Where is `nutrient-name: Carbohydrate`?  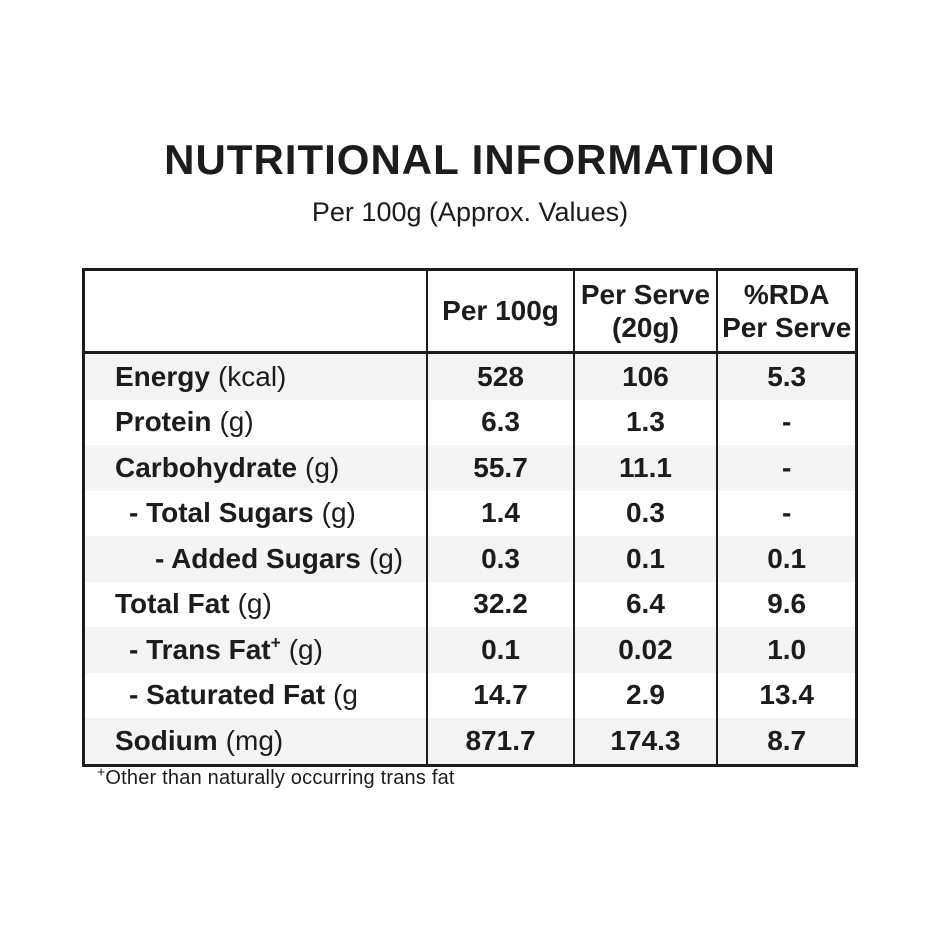
nutrient-name: Carbohydrate is located at coordinates (206, 467).